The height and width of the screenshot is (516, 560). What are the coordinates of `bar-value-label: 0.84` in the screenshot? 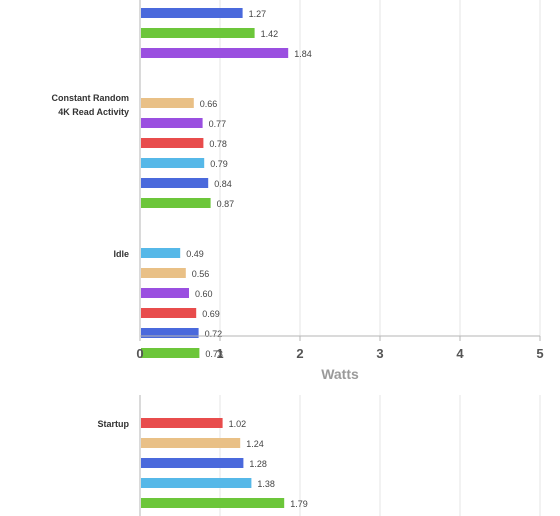 It's located at (223, 184).